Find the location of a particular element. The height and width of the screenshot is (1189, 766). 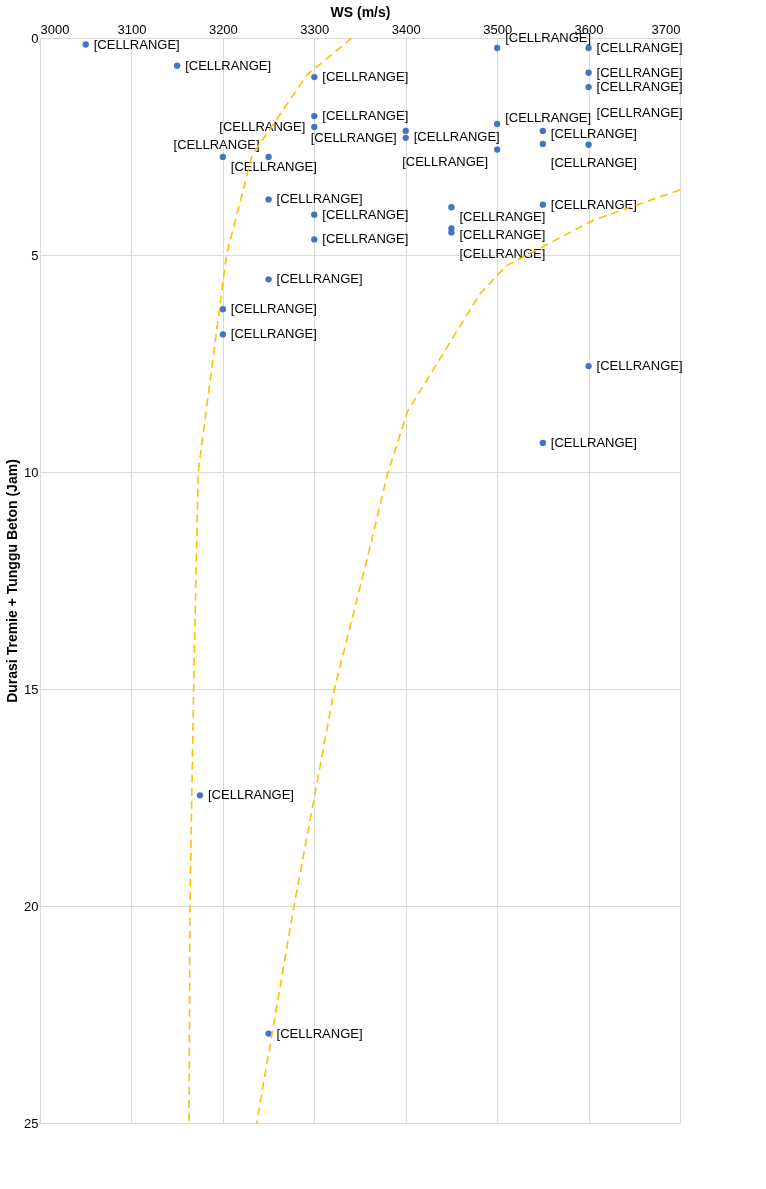

x-tick-label: 3300 is located at coordinates (315, 29).